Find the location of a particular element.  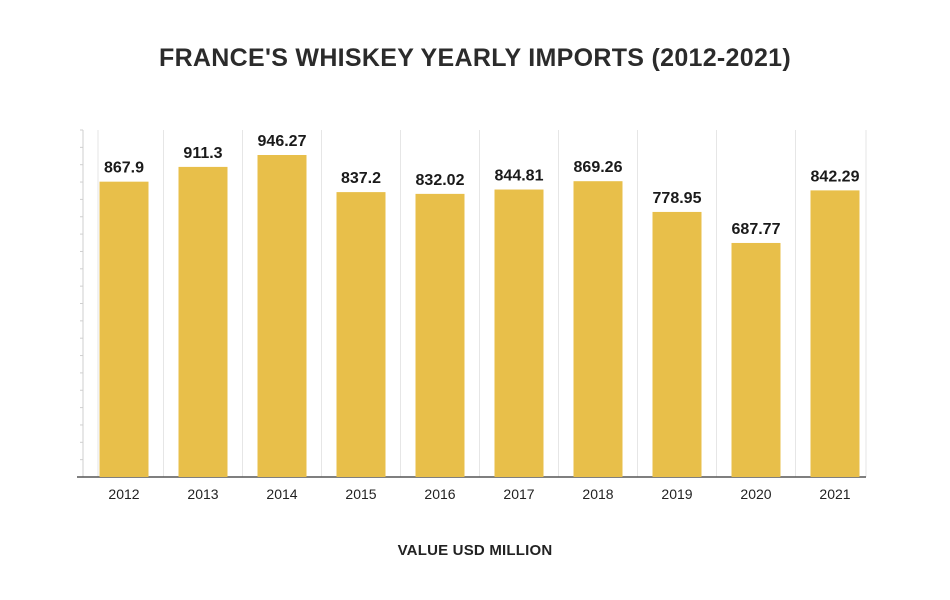

bar-2013 is located at coordinates (203, 321).